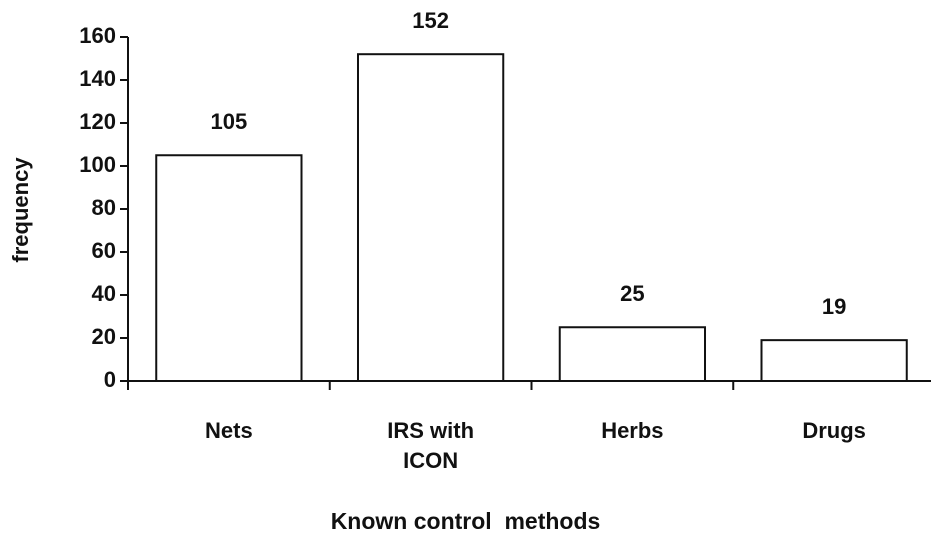 The height and width of the screenshot is (541, 931). Describe the element at coordinates (97, 35) in the screenshot. I see `y-tick-label: 160` at that location.